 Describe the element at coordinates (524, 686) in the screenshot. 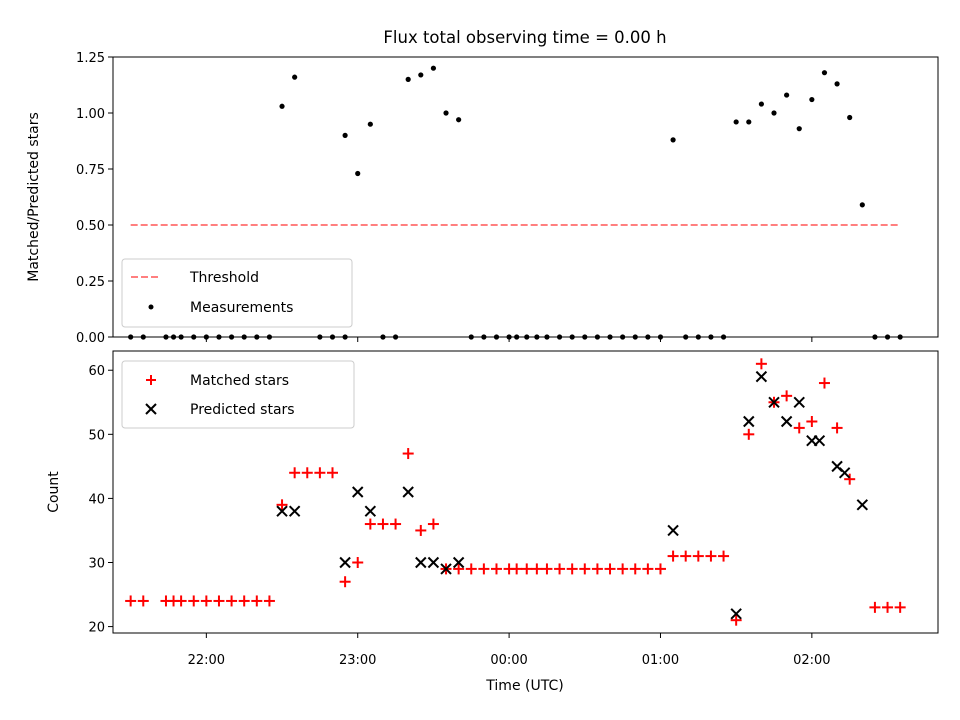

I see `bottom-x-axis-label: Time (UTC)` at that location.